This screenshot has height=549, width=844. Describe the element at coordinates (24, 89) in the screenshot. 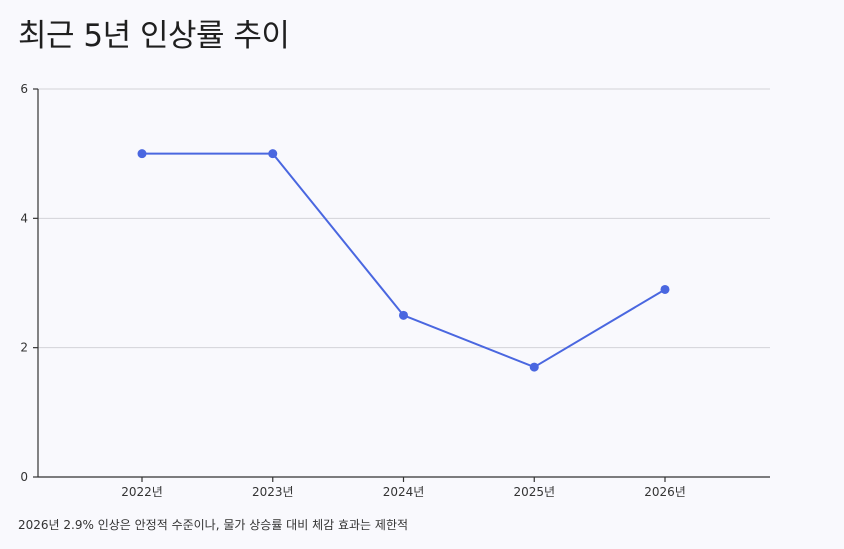

I see `y-tick-label: 6` at that location.